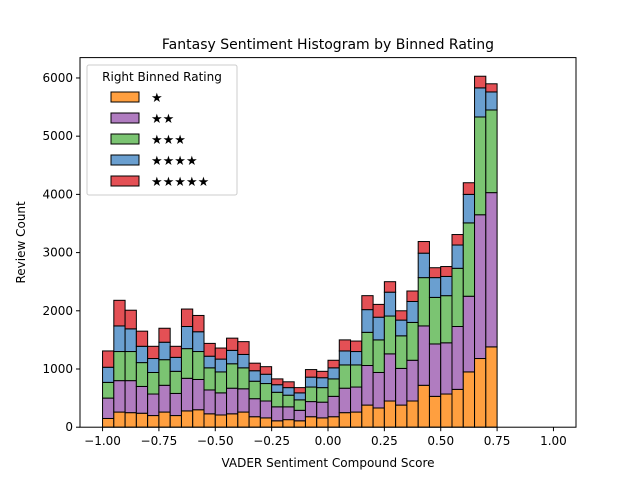 The width and height of the screenshot is (640, 485). Describe the element at coordinates (328, 441) in the screenshot. I see `x-tick-label: 0.00` at that location.